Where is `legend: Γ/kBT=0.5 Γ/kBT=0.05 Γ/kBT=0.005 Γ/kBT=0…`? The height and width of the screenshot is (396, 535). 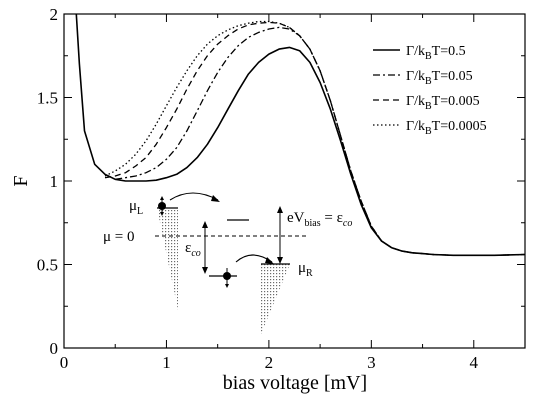 legend: Γ/kBT=0.5 Γ/kBT=0.05 Γ/kBT=0.005 Γ/kBT=0… is located at coordinates (430, 90).